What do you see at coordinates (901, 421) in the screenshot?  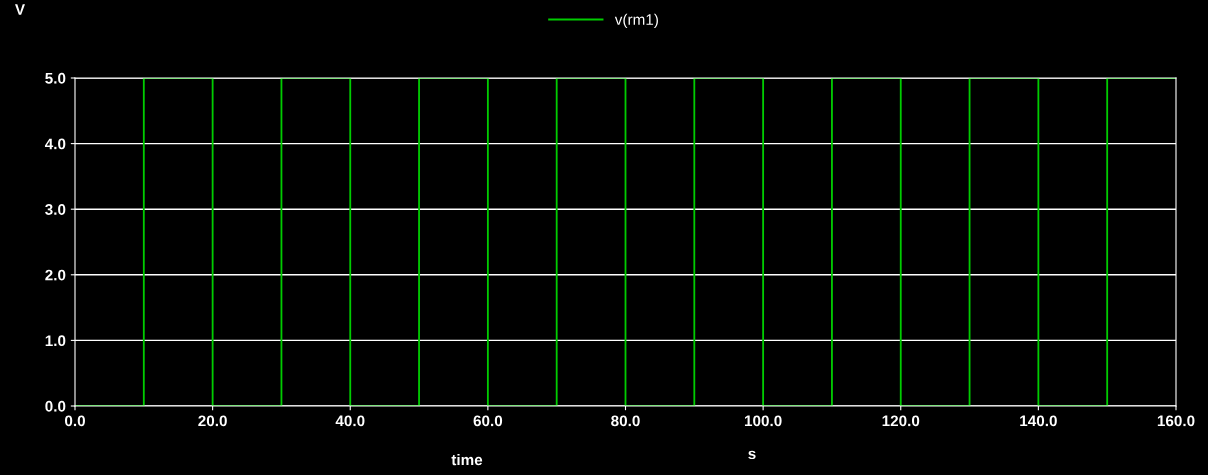 I see `x-tick-label: 120.0` at bounding box center [901, 421].